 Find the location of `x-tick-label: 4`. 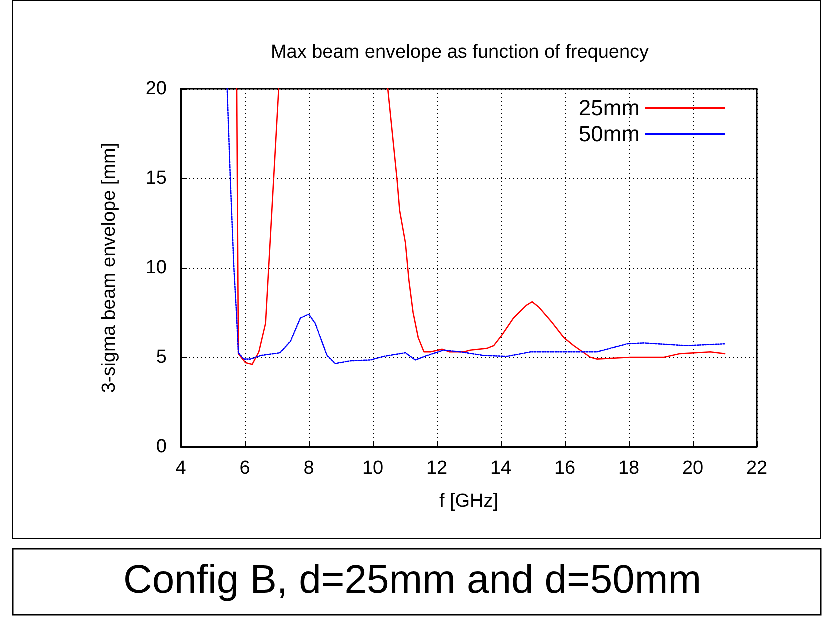

x-tick-label: 4 is located at coordinates (181, 468).